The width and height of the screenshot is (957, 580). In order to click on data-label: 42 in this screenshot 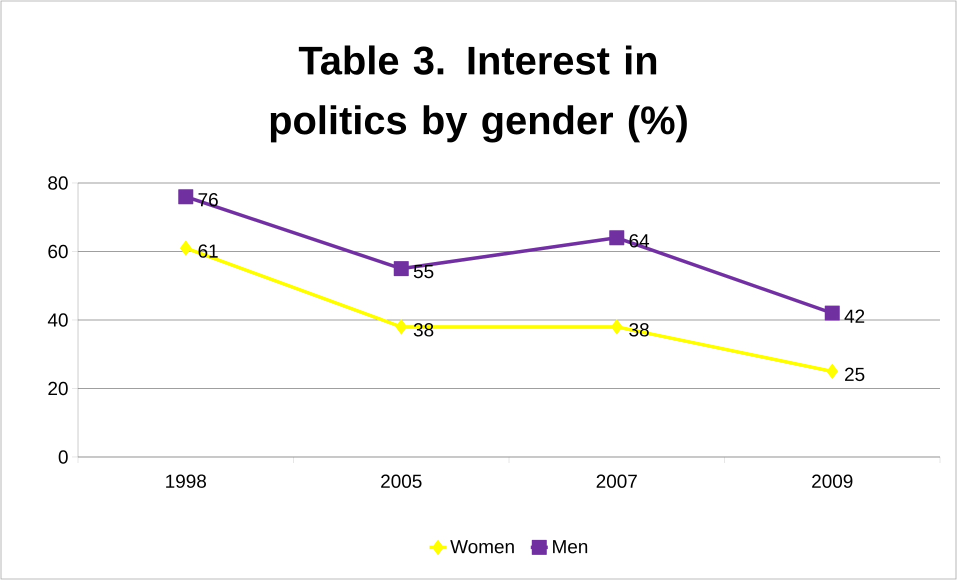, I will do `click(854, 316)`.